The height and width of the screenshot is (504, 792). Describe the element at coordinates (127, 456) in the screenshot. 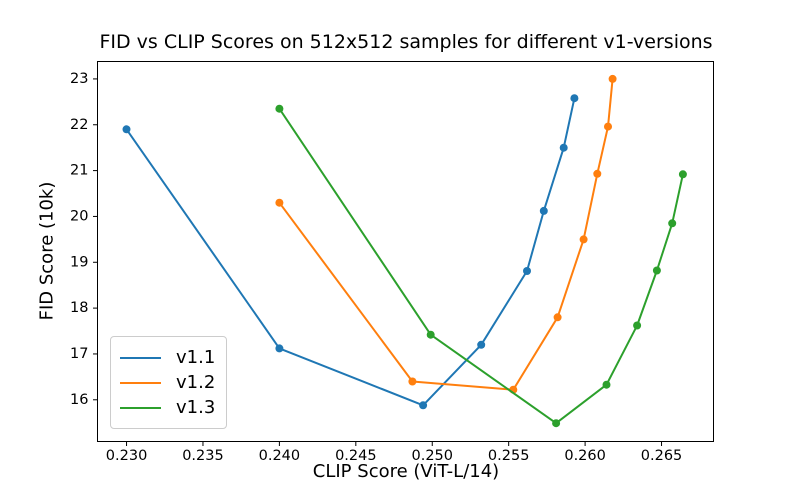

I see `x-tick-label: 0.230` at that location.